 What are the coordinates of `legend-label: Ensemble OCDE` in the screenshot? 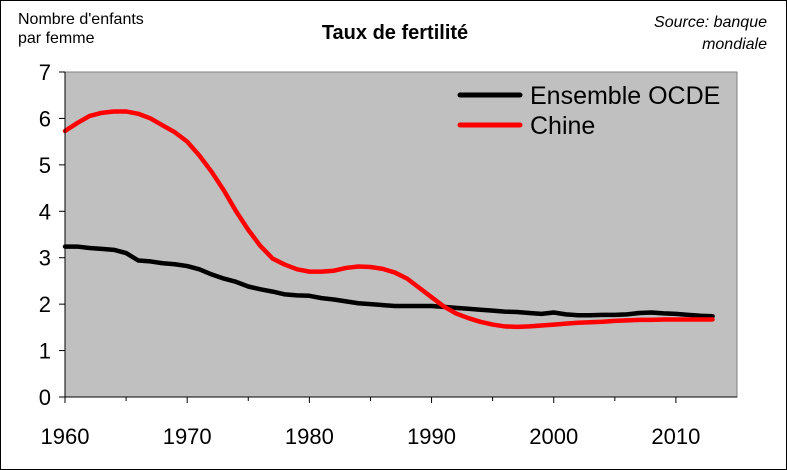 It's located at (625, 96).